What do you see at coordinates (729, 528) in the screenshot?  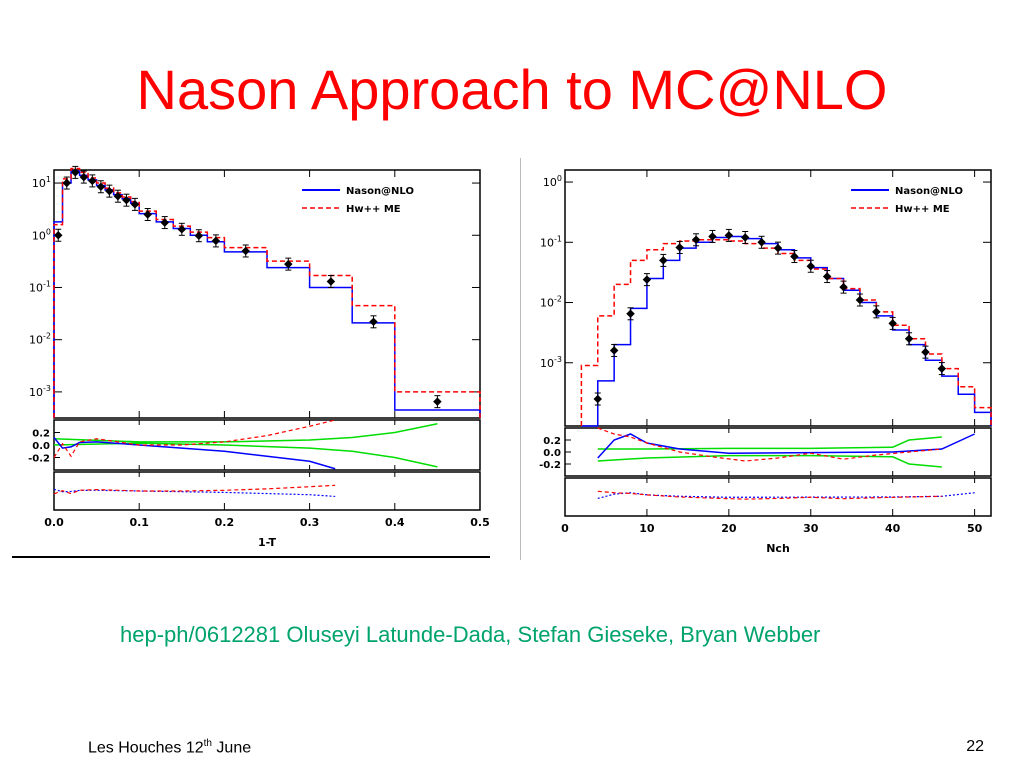 I see `x-tick-label: 20` at bounding box center [729, 528].